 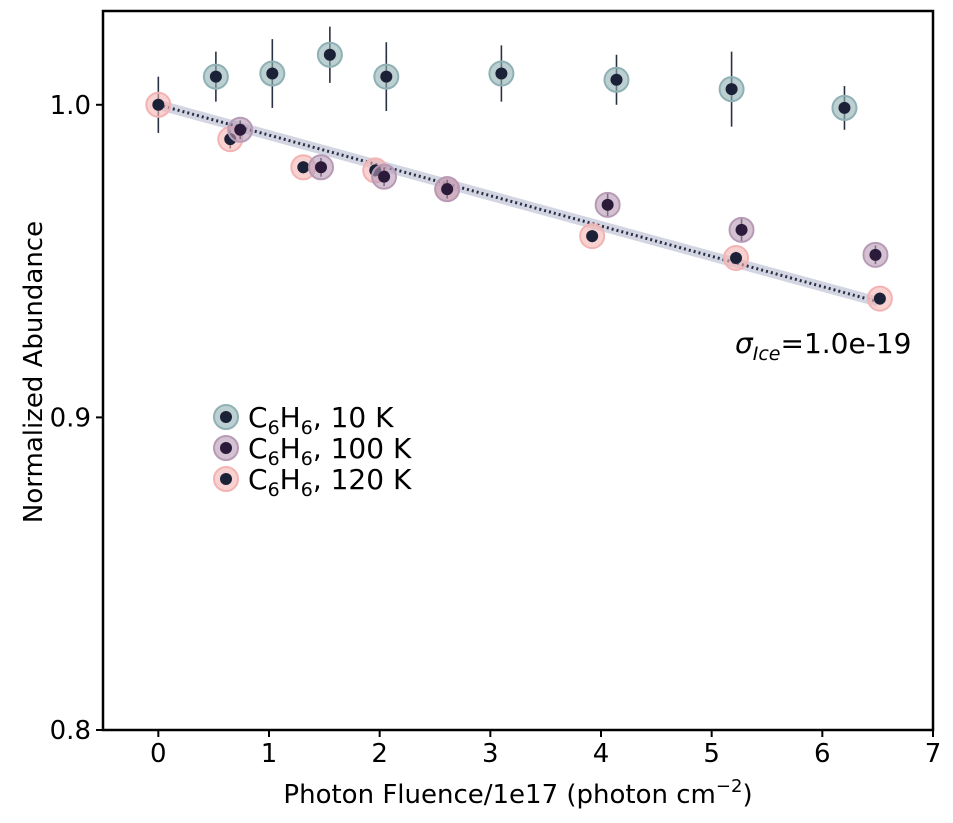 What do you see at coordinates (34, 372) in the screenshot?
I see `y-axis-title: Normalized Abundance` at bounding box center [34, 372].